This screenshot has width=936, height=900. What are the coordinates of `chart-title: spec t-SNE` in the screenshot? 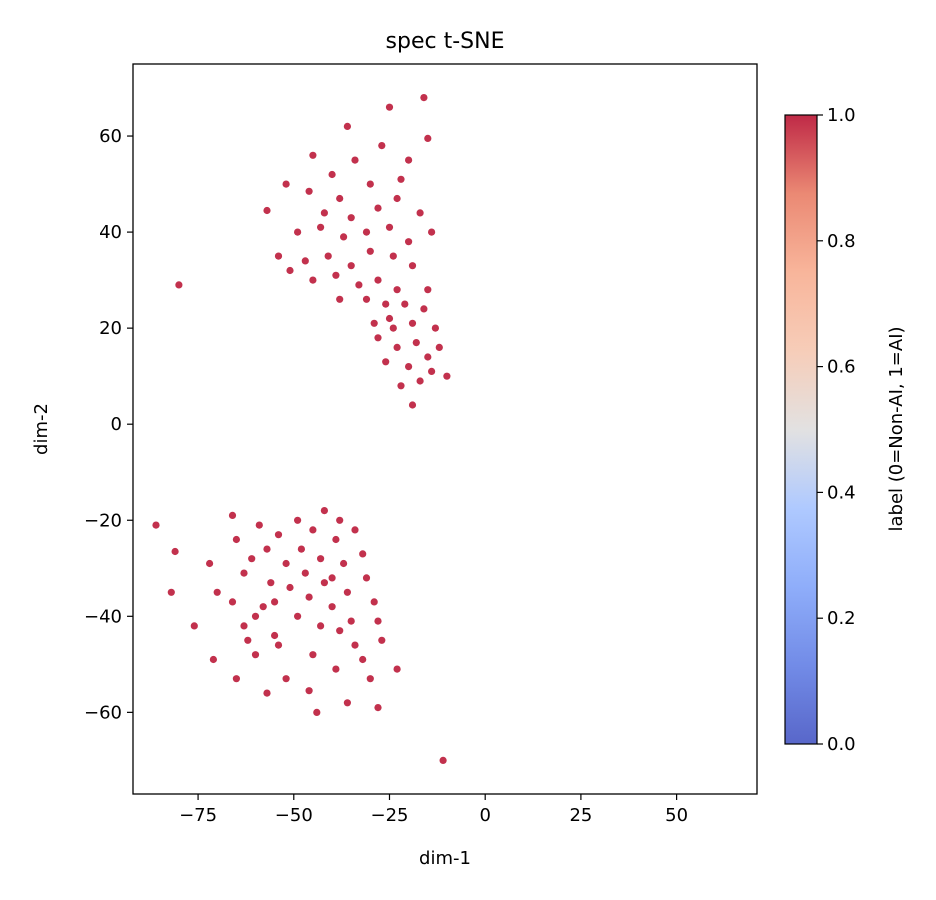 It's located at (445, 41).